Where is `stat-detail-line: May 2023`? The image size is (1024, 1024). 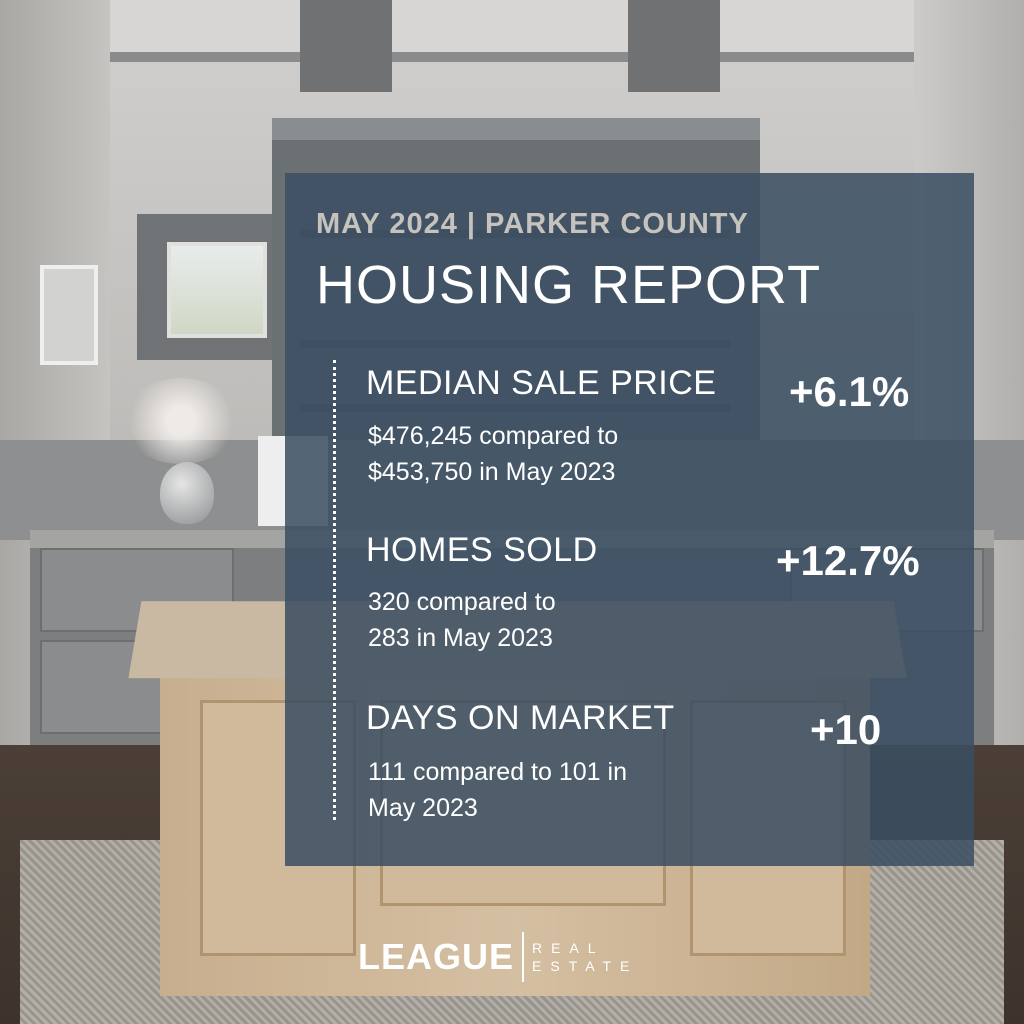 stat-detail-line: May 2023 is located at coordinates (423, 808).